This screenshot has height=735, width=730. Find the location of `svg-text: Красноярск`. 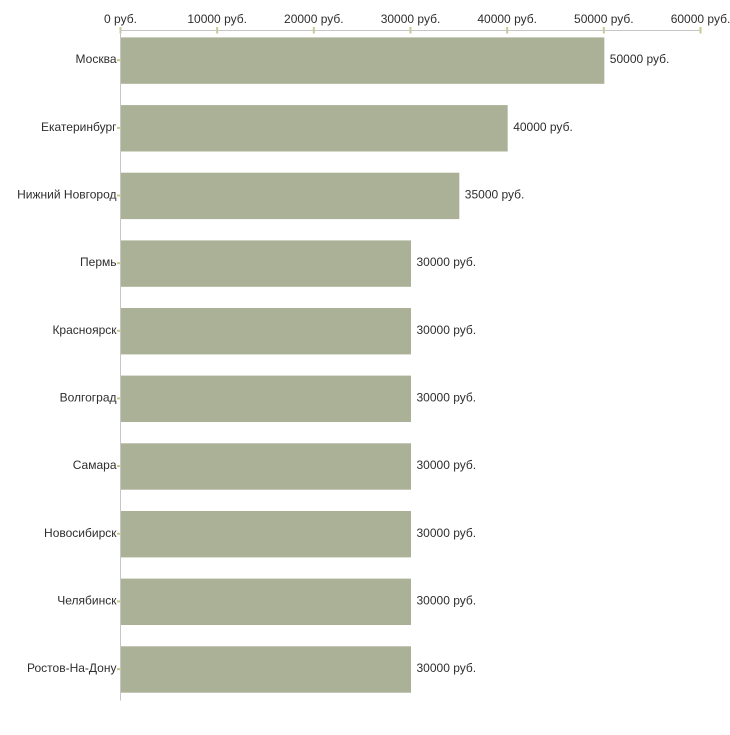

svg-text: Красноярск is located at coordinates (84, 330).